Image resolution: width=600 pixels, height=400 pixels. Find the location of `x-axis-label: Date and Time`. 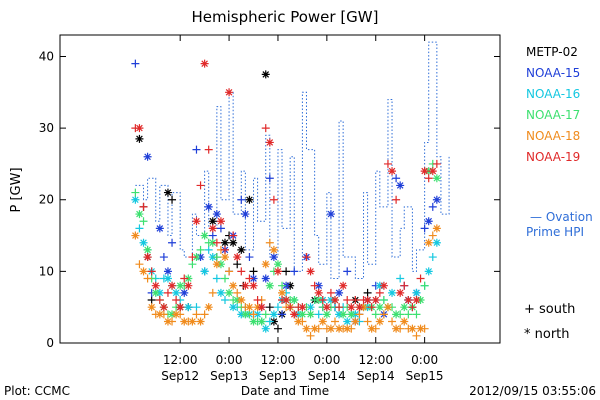

x-axis-label: Date and Time is located at coordinates (285, 391).